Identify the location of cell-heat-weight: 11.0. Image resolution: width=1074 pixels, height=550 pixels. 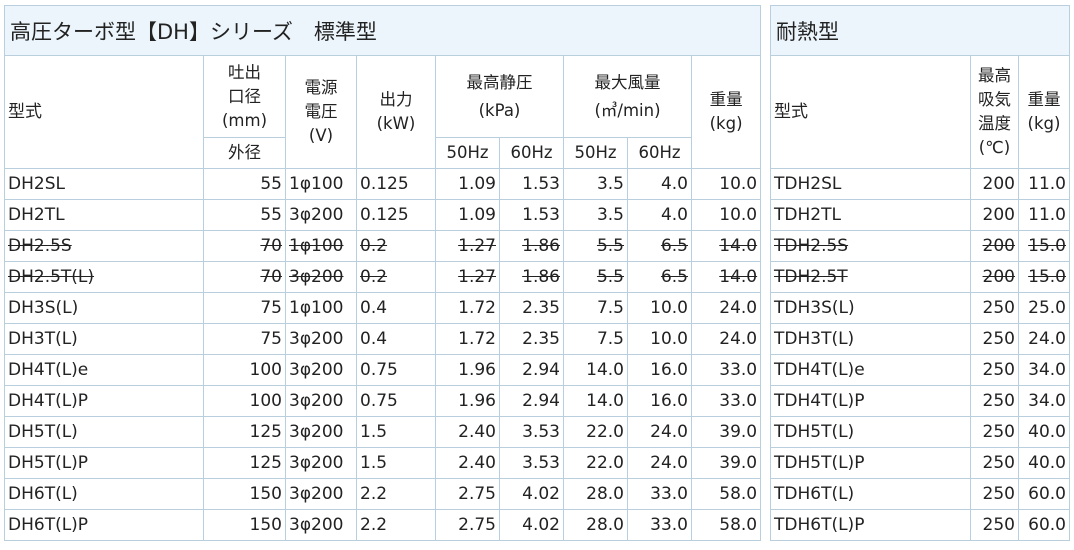
(1044, 184).